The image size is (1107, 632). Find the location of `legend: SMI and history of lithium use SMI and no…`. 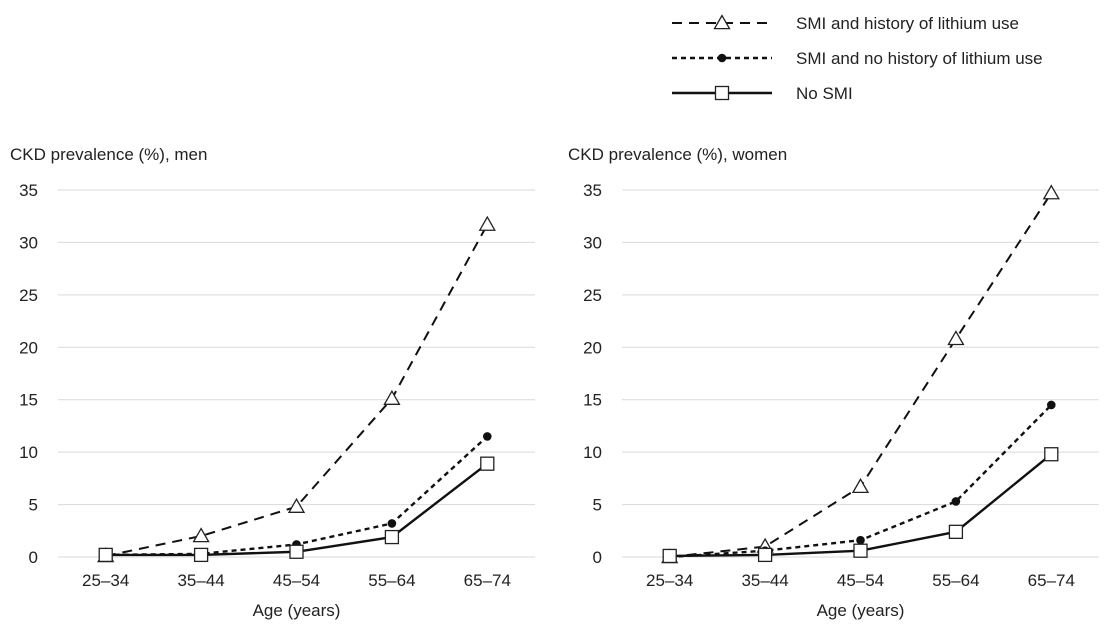

legend: SMI and history of lithium use SMI and no… is located at coordinates (857, 58).